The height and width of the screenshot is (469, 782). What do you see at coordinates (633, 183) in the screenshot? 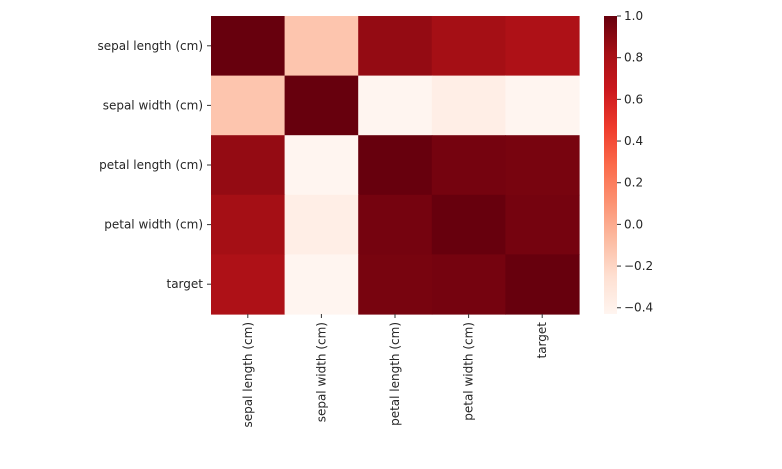
I see `colorbar-tick-label: 0.2` at bounding box center [633, 183].